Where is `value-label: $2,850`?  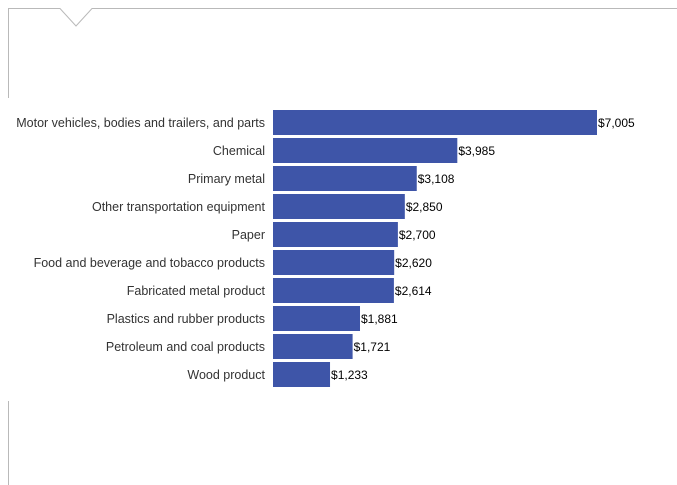
value-label: $2,850 is located at coordinates (424, 207).